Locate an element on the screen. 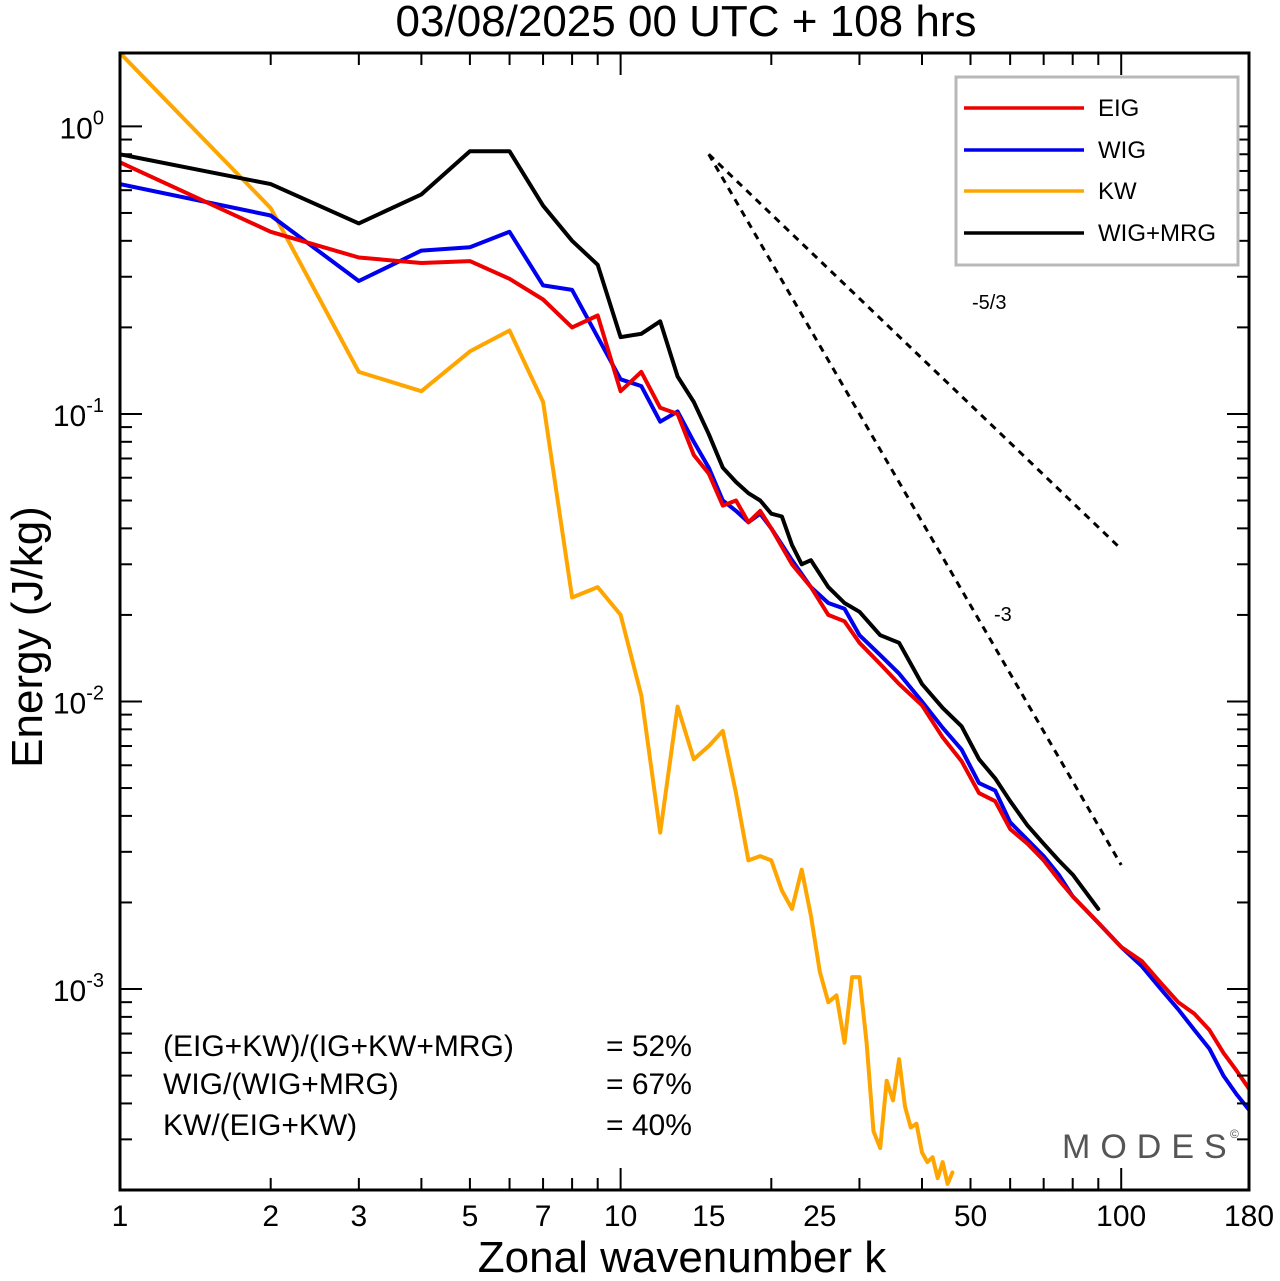  ratio-value-kw: = 40% is located at coordinates (649, 1125).